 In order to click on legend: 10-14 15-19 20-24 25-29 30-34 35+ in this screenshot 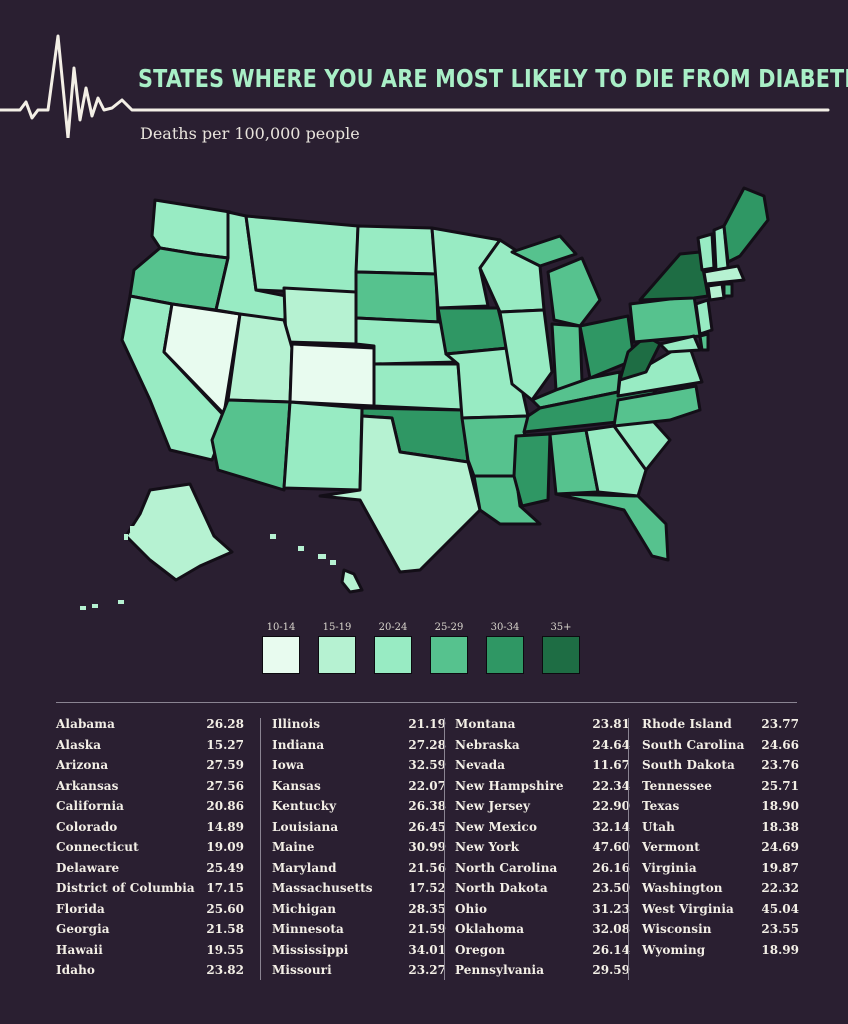, I will do `click(432, 650)`.